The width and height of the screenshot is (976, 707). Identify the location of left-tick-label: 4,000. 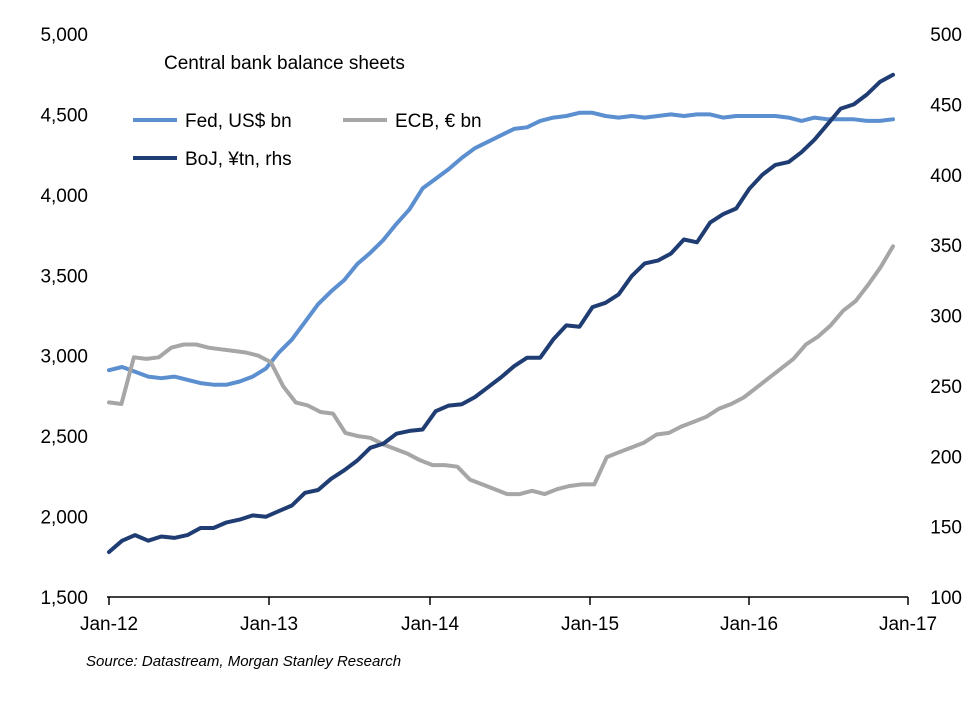
(64, 196).